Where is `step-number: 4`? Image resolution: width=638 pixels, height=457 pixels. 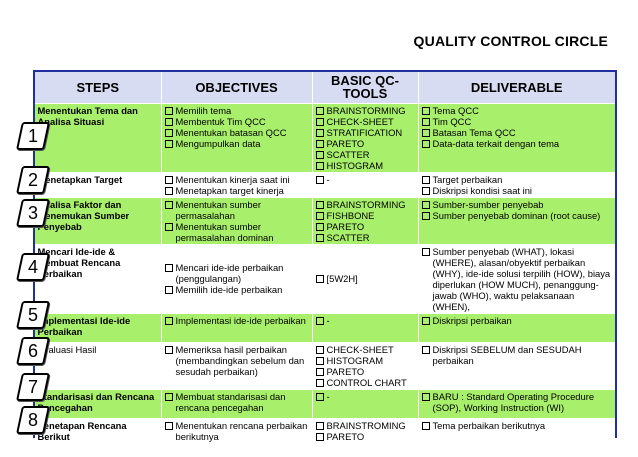
step-number: 4 is located at coordinates (32, 267).